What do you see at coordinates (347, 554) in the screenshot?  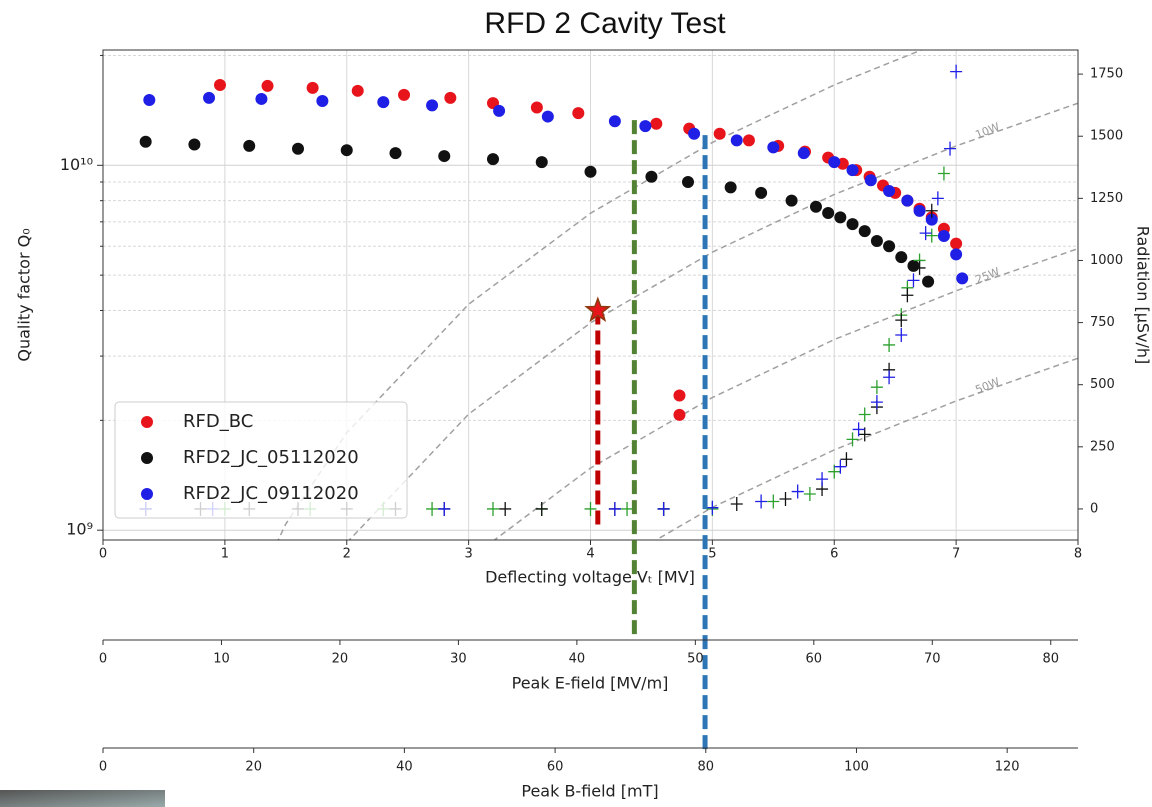 I see `x-tick-label: 2` at bounding box center [347, 554].